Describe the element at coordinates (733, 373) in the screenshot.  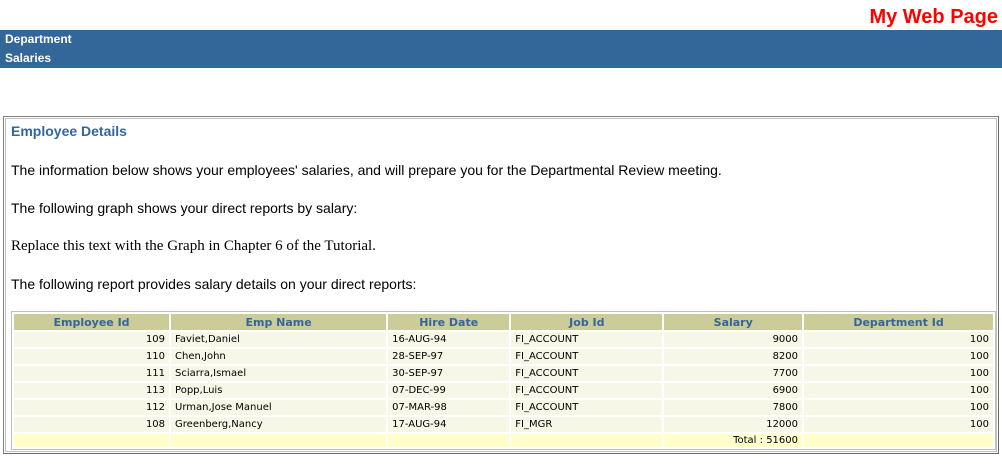
I see `table-cell: 7700` at that location.